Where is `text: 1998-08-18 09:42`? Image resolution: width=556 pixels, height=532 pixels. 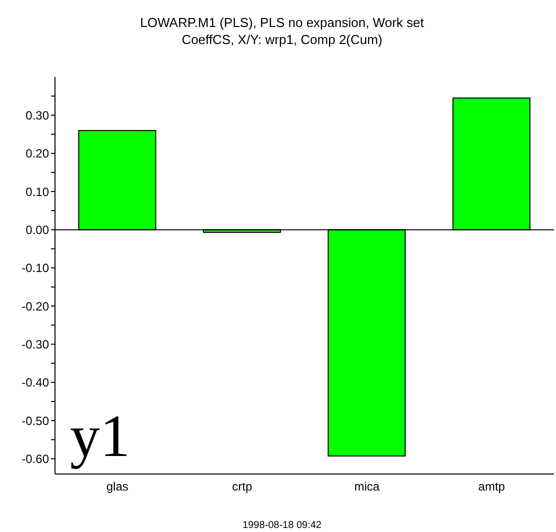
text: 1998-08-18 09:42 is located at coordinates (282, 525).